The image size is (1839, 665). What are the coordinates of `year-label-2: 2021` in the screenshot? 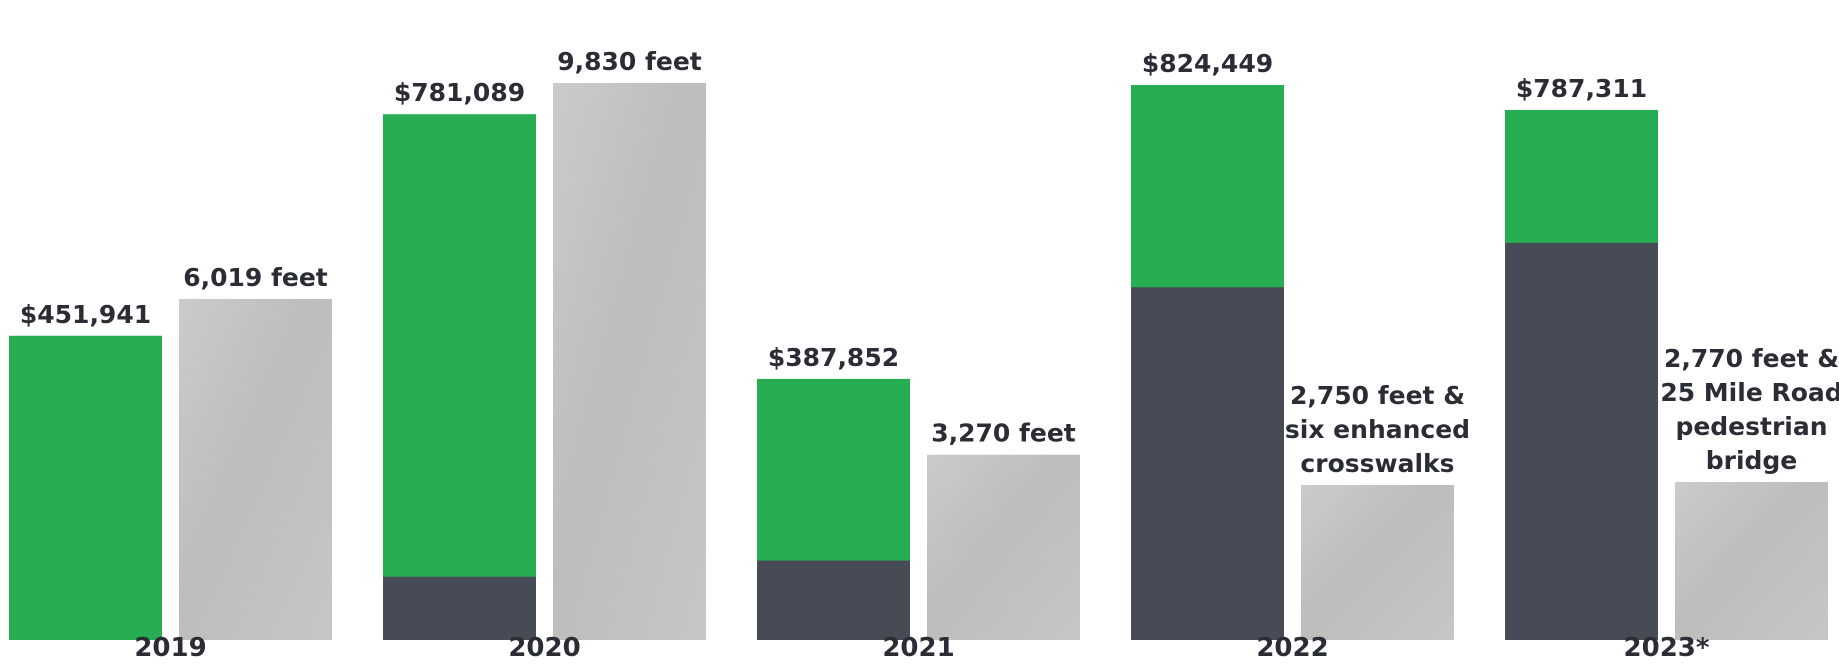 It's located at (918, 648).